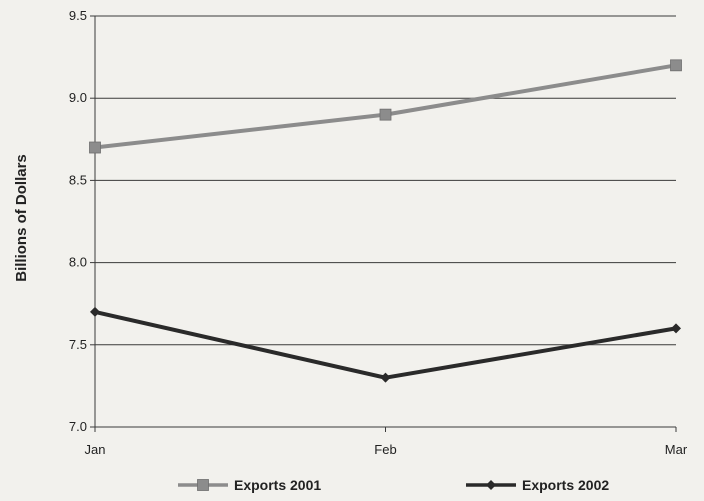  What do you see at coordinates (277, 485) in the screenshot?
I see `legend-label: Exports 2001` at bounding box center [277, 485].